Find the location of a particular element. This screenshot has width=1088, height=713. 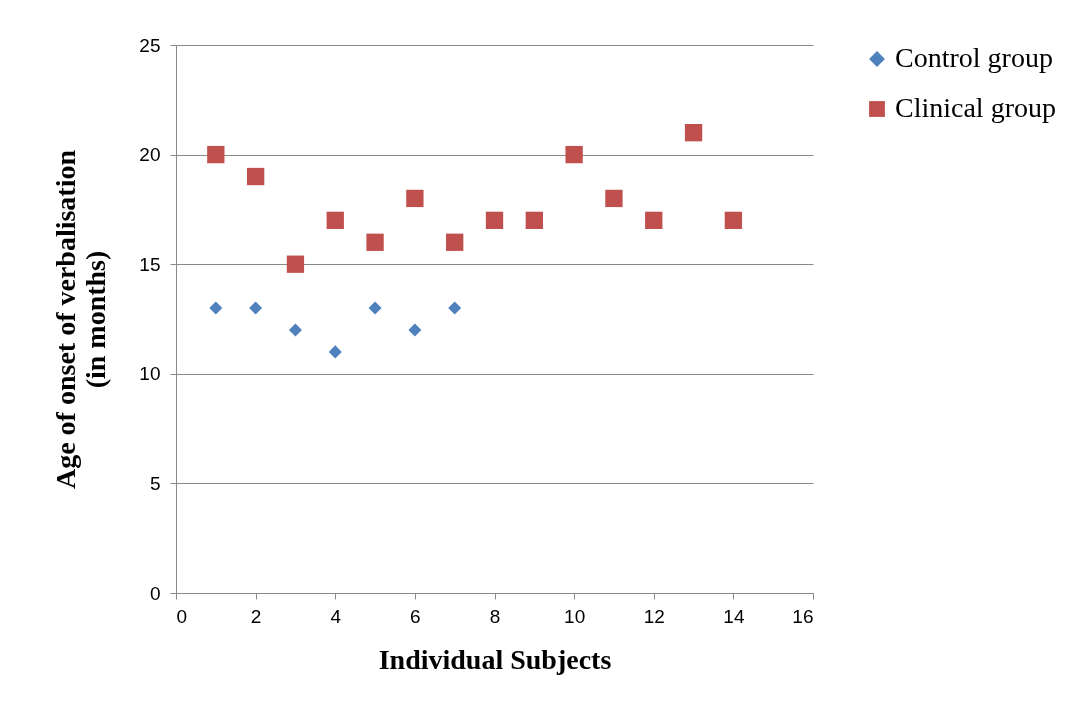

y-tick-label: 15 is located at coordinates (150, 264).